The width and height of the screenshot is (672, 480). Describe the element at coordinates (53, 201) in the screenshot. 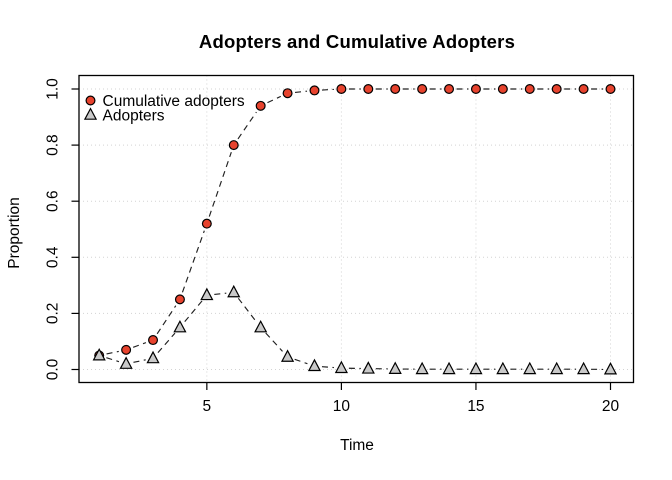

I see `y-tick-label: 0.6` at that location.